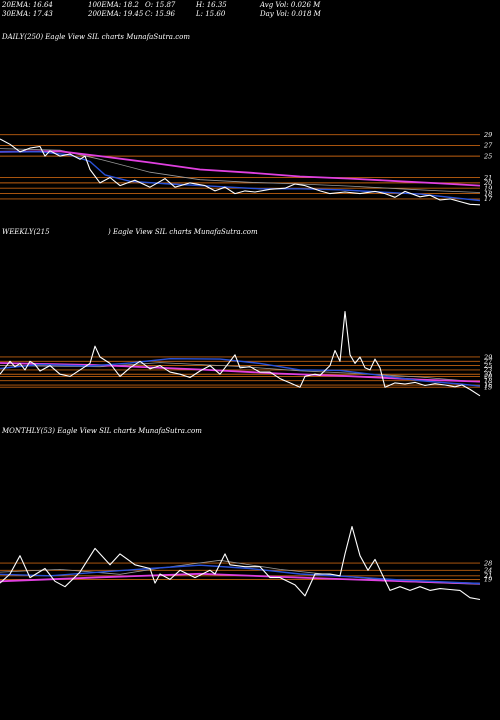 This screenshot has height=720, width=500. I want to click on header-ema200: 200EMA: 19.45, so click(115, 14).